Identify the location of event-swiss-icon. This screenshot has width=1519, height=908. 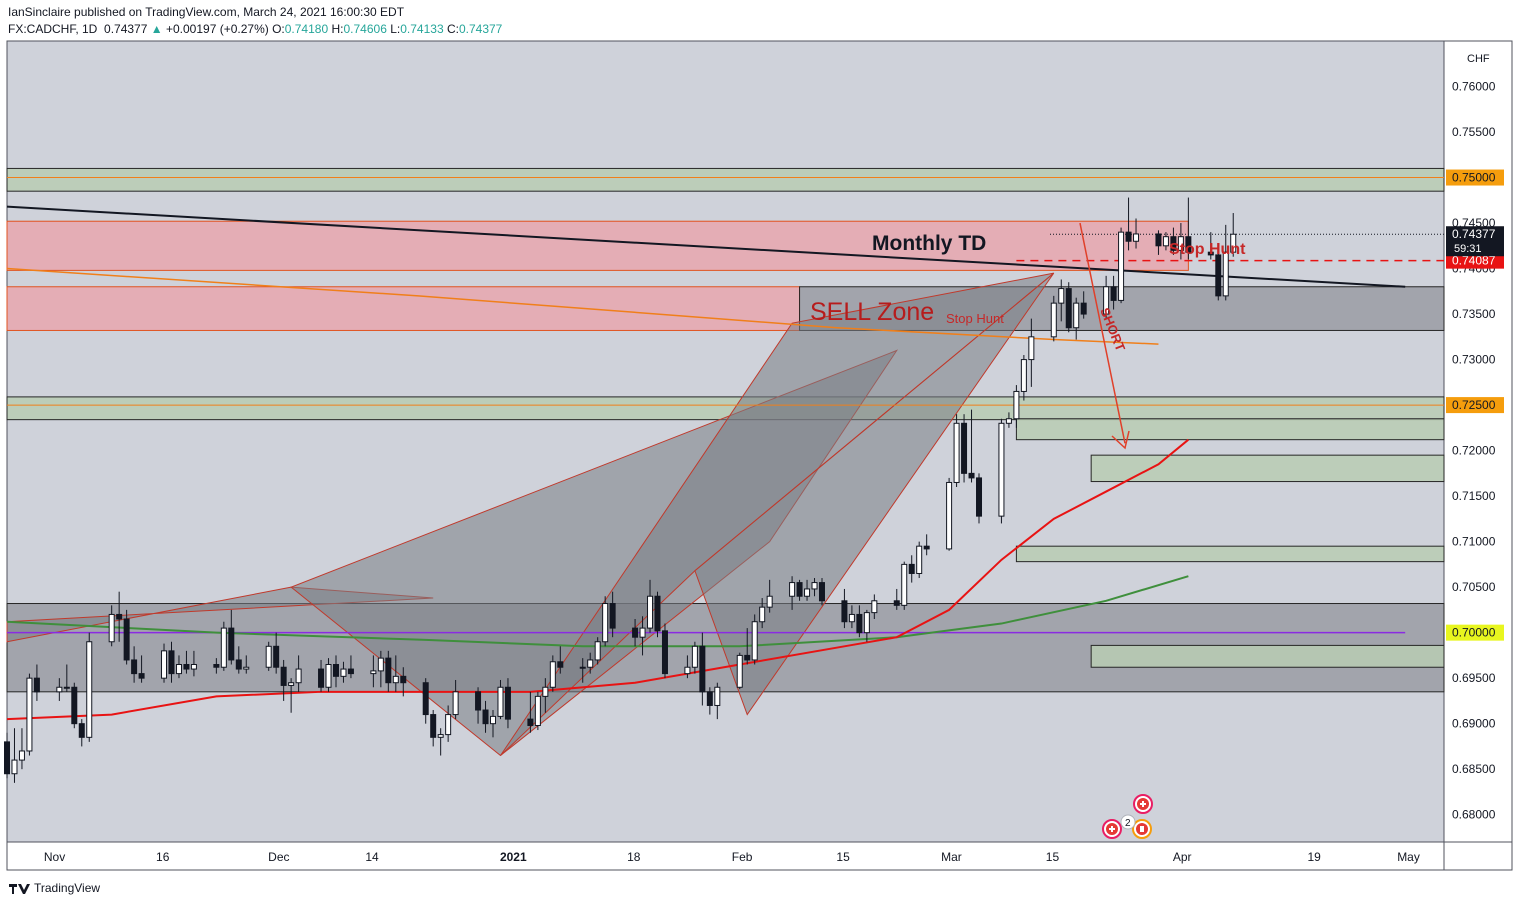
(1143, 804).